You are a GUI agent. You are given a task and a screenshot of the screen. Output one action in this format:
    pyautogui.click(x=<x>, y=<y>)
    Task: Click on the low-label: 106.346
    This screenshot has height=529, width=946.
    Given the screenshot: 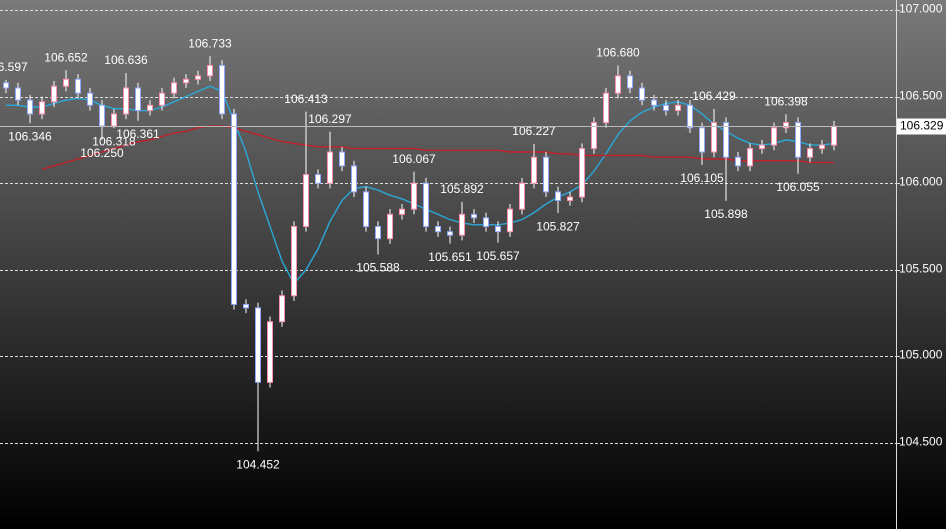 What is the action you would take?
    pyautogui.click(x=30, y=136)
    